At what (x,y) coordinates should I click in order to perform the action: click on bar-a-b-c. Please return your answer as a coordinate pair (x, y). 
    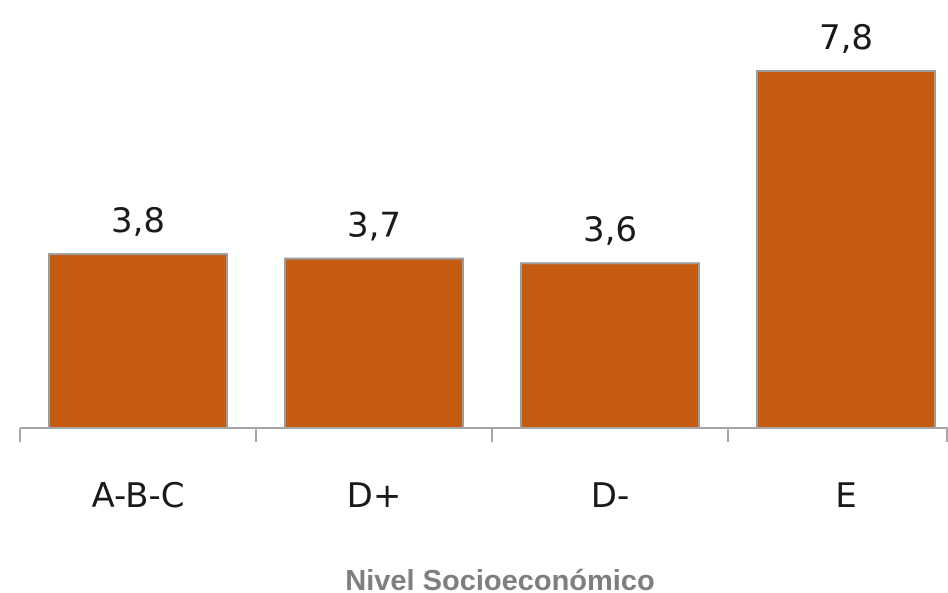
    Looking at the image, I should click on (138, 341).